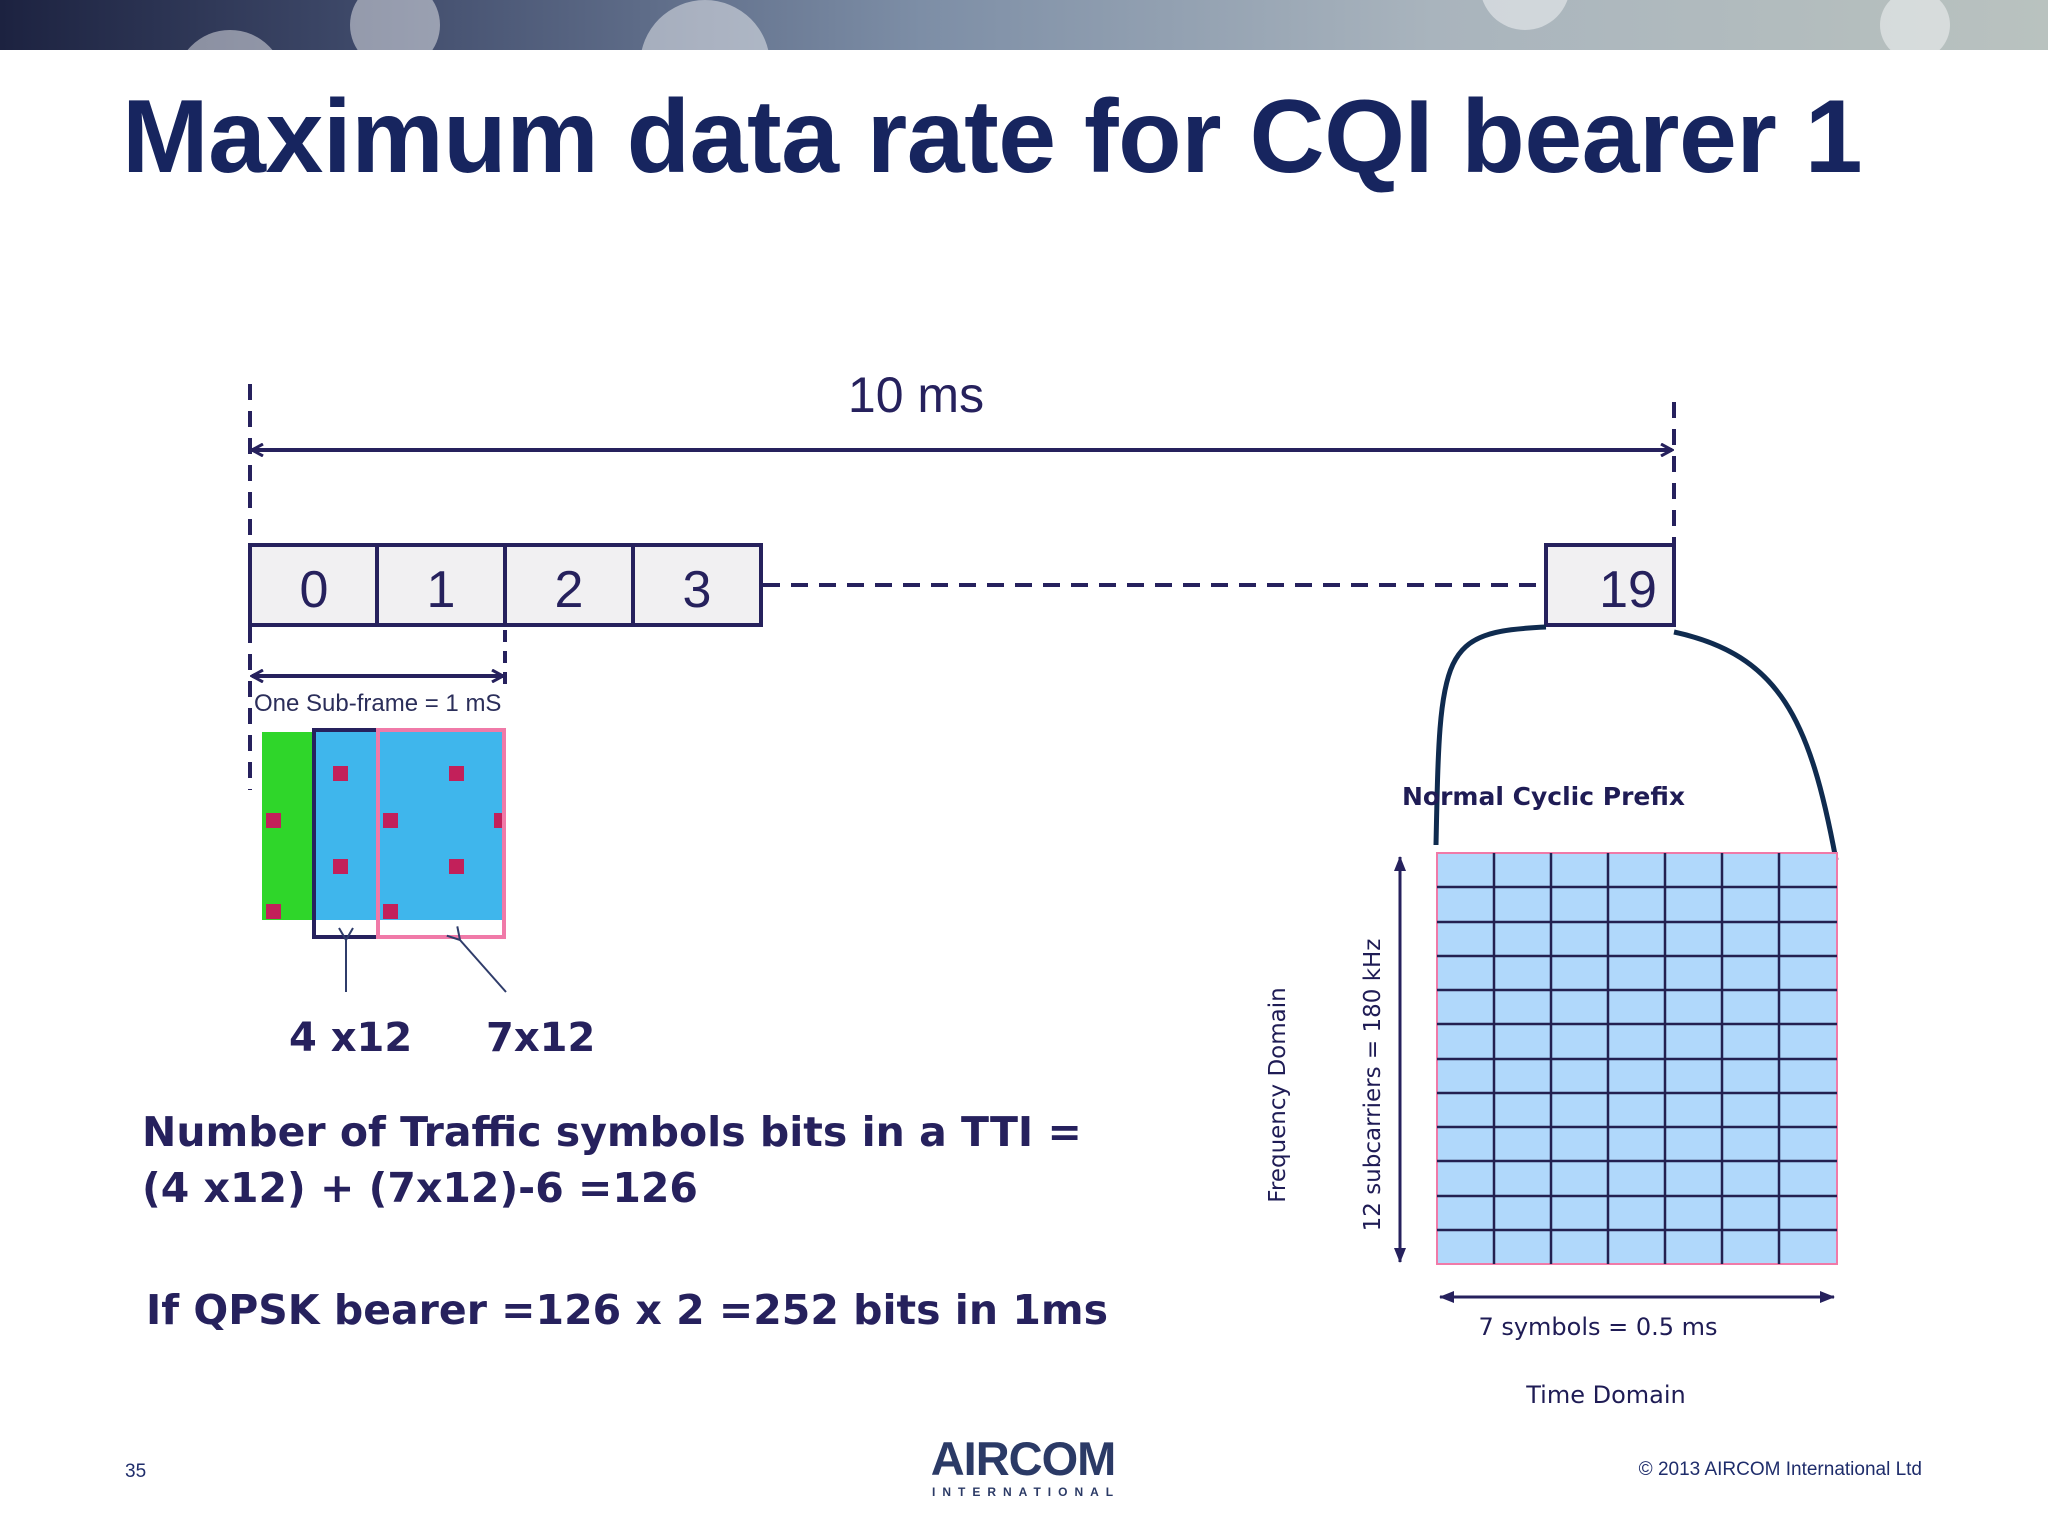  Describe the element at coordinates (1024, 25) in the screenshot. I see `top-banner` at that location.